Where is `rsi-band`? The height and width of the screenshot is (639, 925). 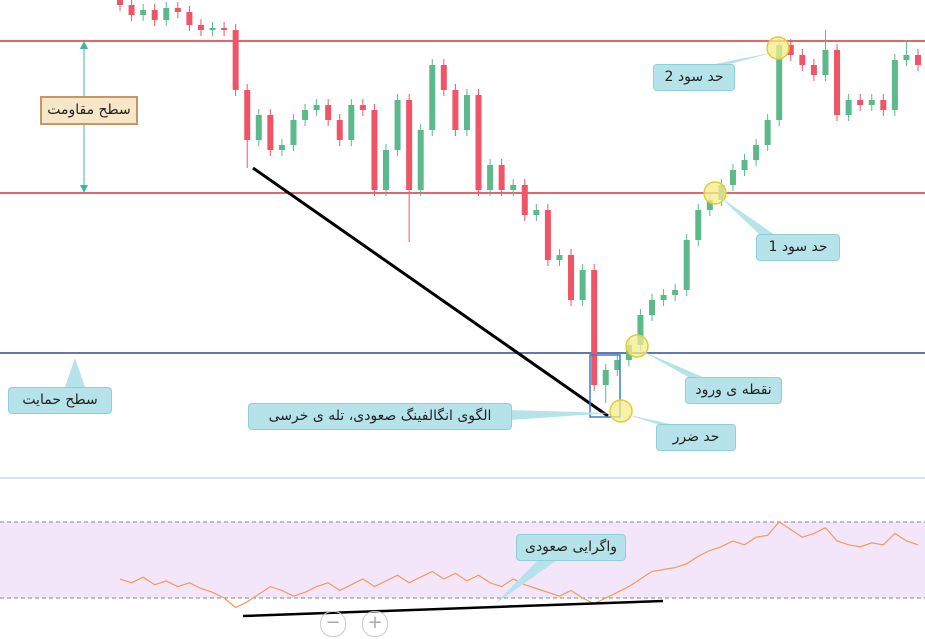
rsi-band is located at coordinates (462, 560).